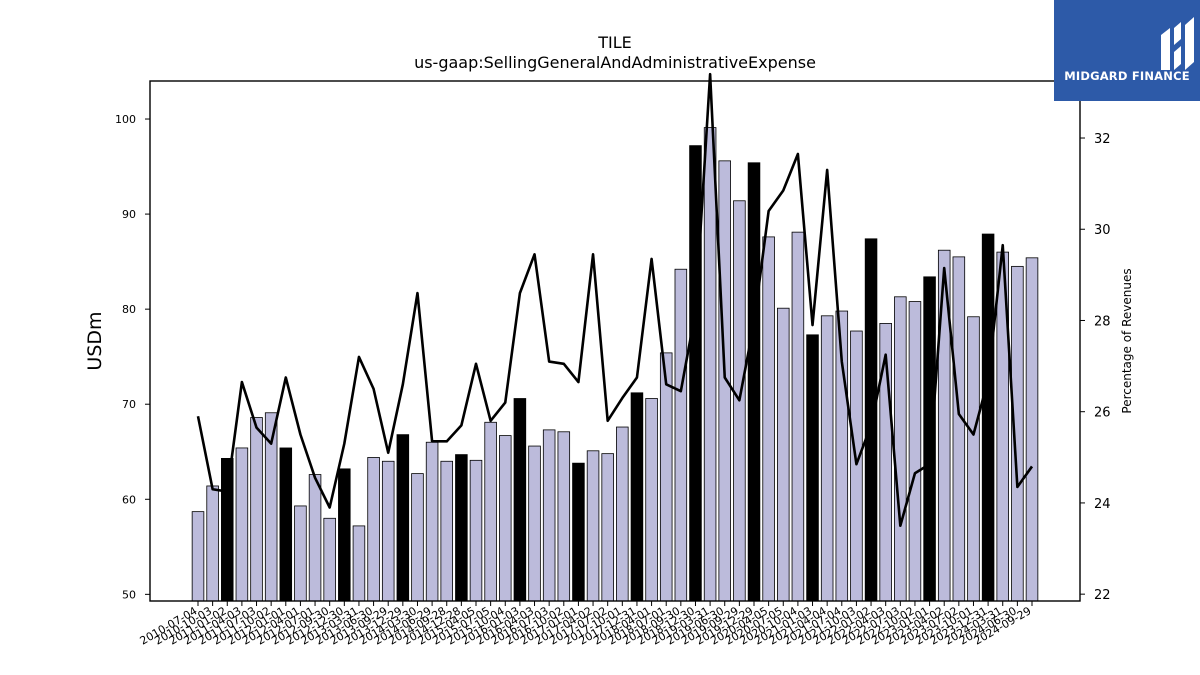  Describe the element at coordinates (129, 309) in the screenshot. I see `y-tick-label: 80` at that location.